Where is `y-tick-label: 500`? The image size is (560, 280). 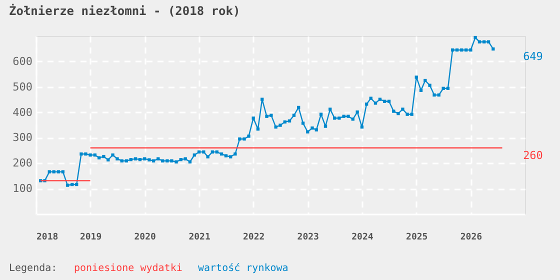
y-tick-label: 500 is located at coordinates (22, 87).